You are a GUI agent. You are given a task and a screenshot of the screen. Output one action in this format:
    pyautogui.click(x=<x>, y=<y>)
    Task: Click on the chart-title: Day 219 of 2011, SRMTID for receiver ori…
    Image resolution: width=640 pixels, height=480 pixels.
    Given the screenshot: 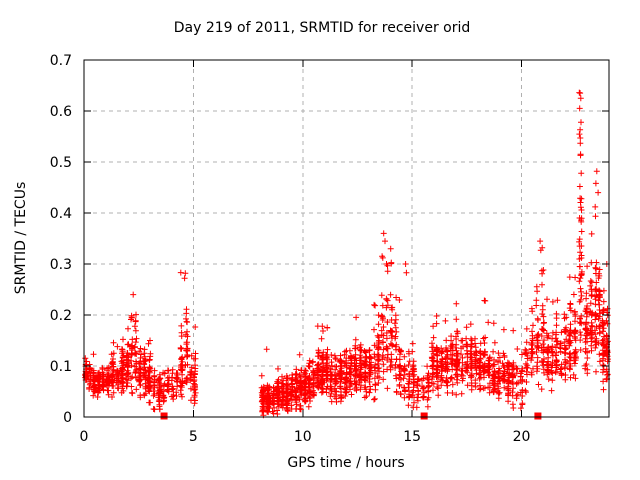 What is the action you would take?
    pyautogui.click(x=322, y=28)
    